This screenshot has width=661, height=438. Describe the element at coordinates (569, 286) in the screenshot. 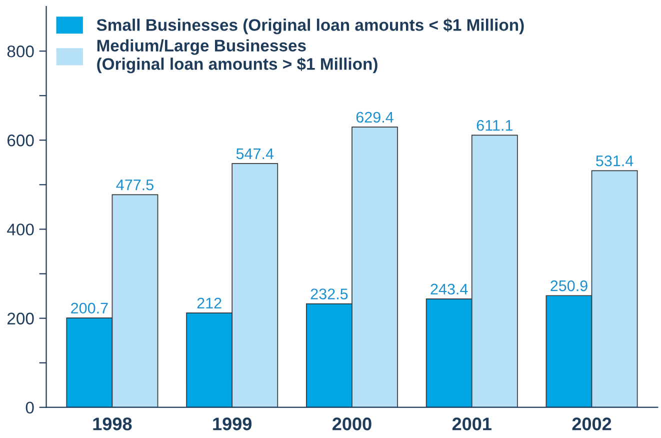

I see `data-label: 250.9` at that location.